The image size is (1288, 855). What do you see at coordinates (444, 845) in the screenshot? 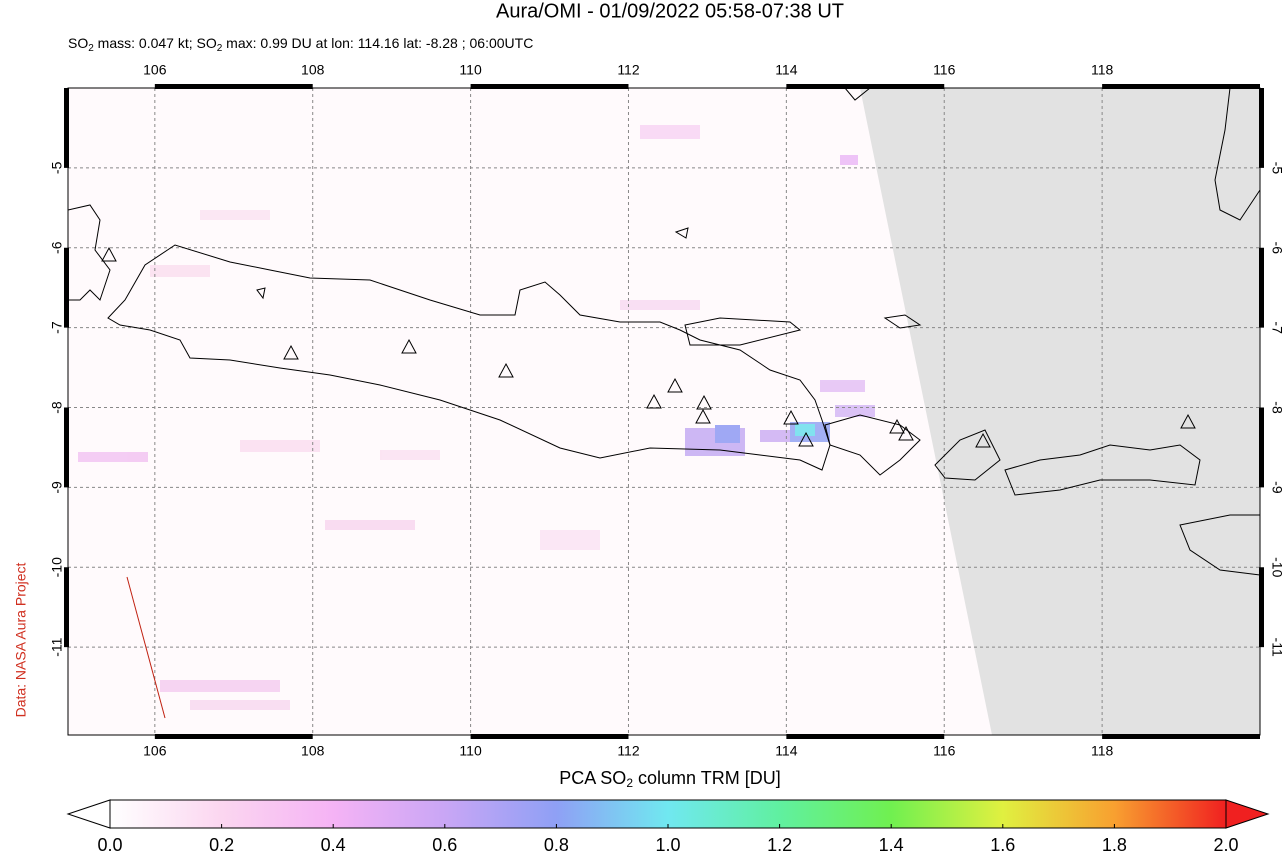
I see `colorbar-tick-label: 0.6` at bounding box center [444, 845].